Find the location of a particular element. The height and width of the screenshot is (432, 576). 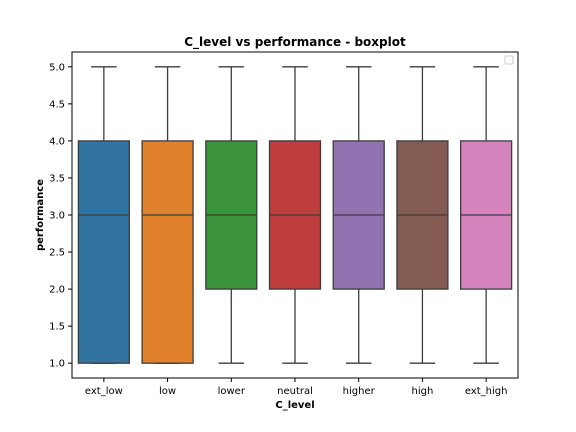

y-axis-label: performance is located at coordinates (40, 215).